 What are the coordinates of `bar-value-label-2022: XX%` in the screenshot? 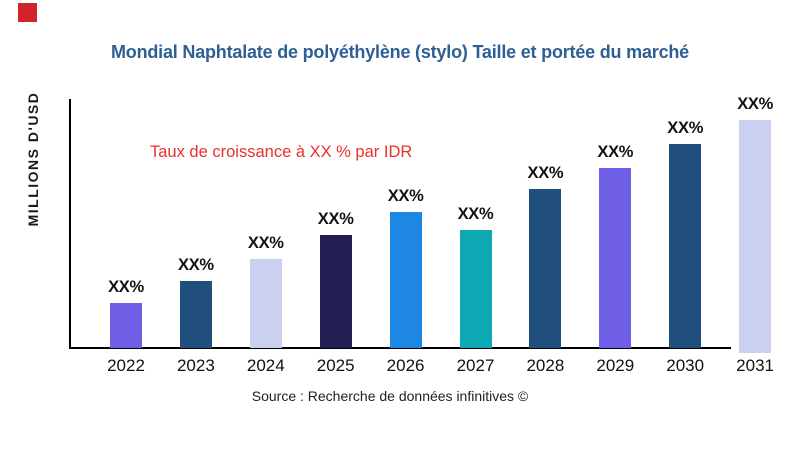 It's located at (126, 287).